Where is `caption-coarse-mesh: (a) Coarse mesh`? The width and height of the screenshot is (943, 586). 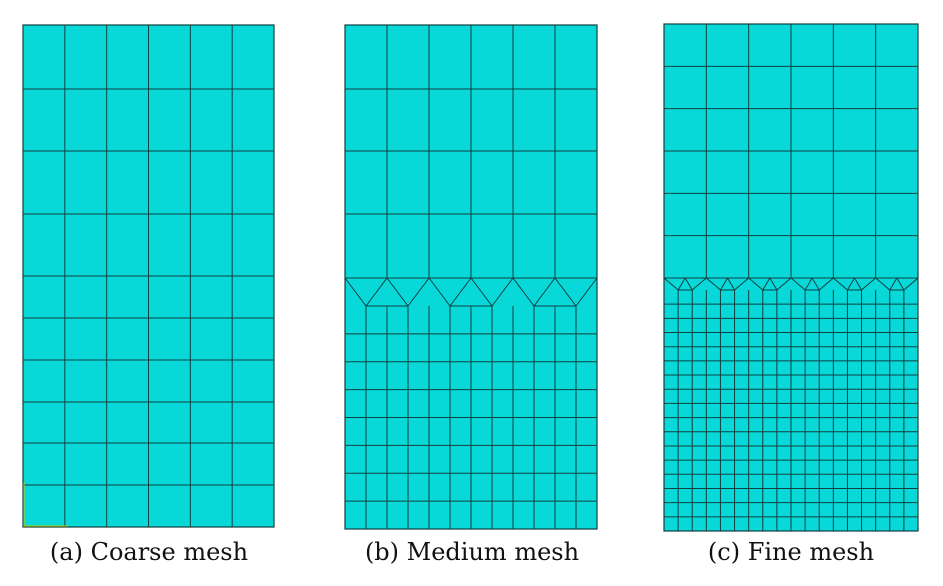
caption-coarse-mesh: (a) Coarse mesh is located at coordinates (149, 552).